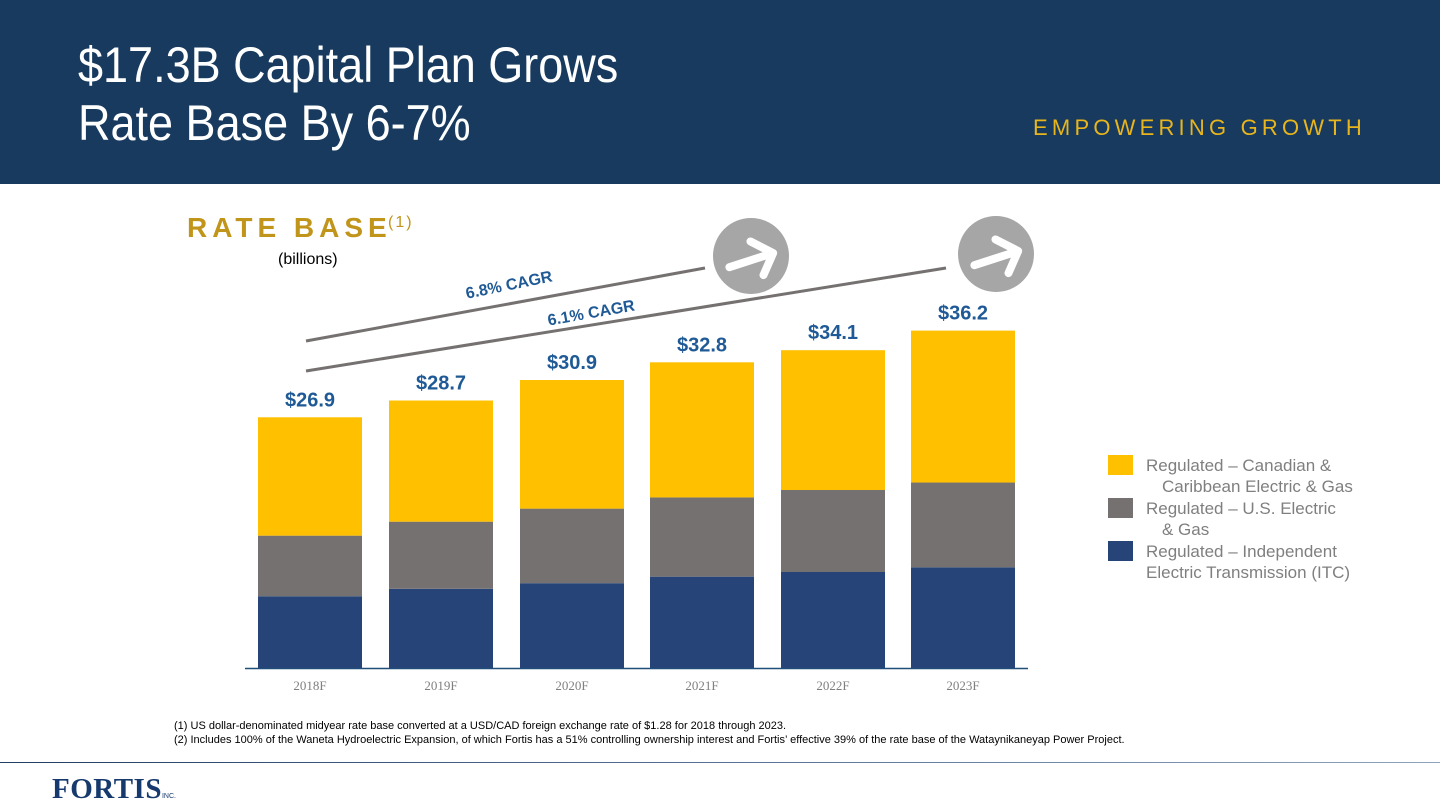 This screenshot has width=1440, height=810. I want to click on x-tick-2018F: 2018F, so click(309, 685).